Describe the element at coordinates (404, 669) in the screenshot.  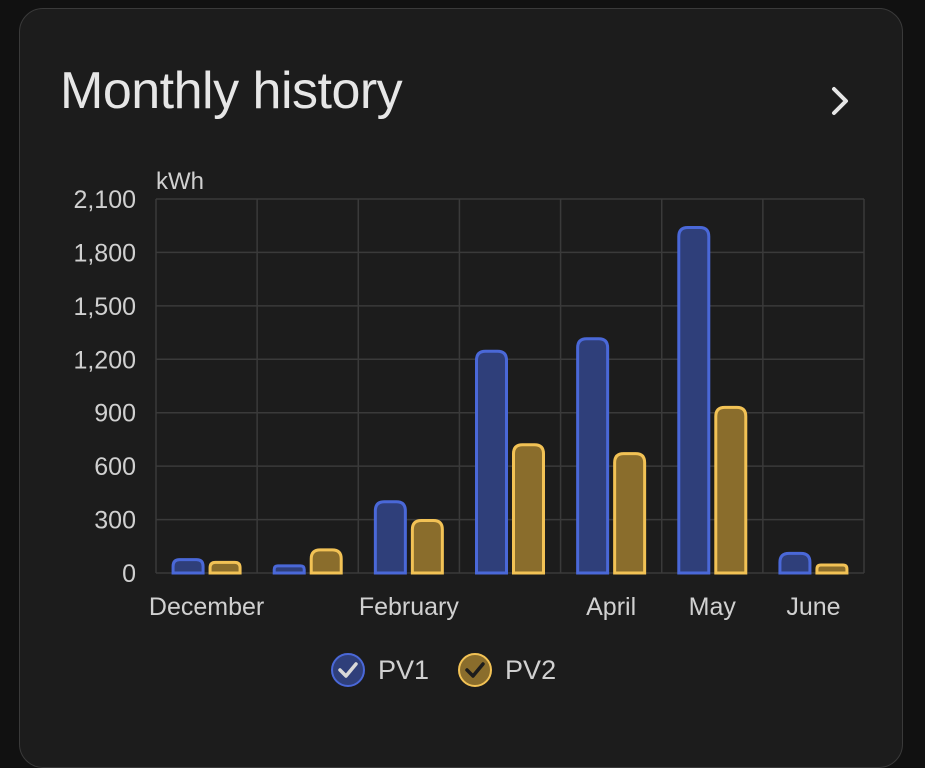
I see `legend-label-pv1: PV1` at that location.